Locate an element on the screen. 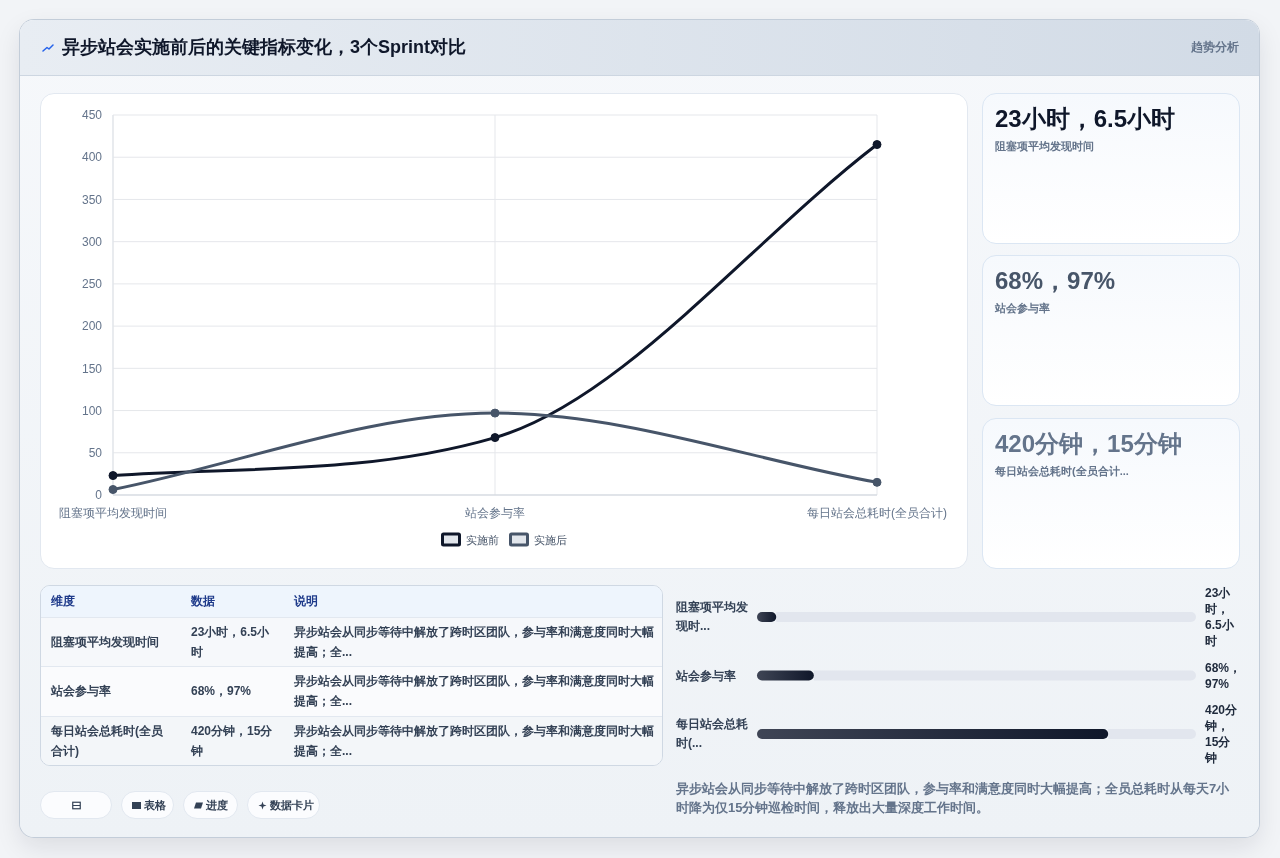 The width and height of the screenshot is (1280, 858). legend-label: 实施前 is located at coordinates (482, 539).